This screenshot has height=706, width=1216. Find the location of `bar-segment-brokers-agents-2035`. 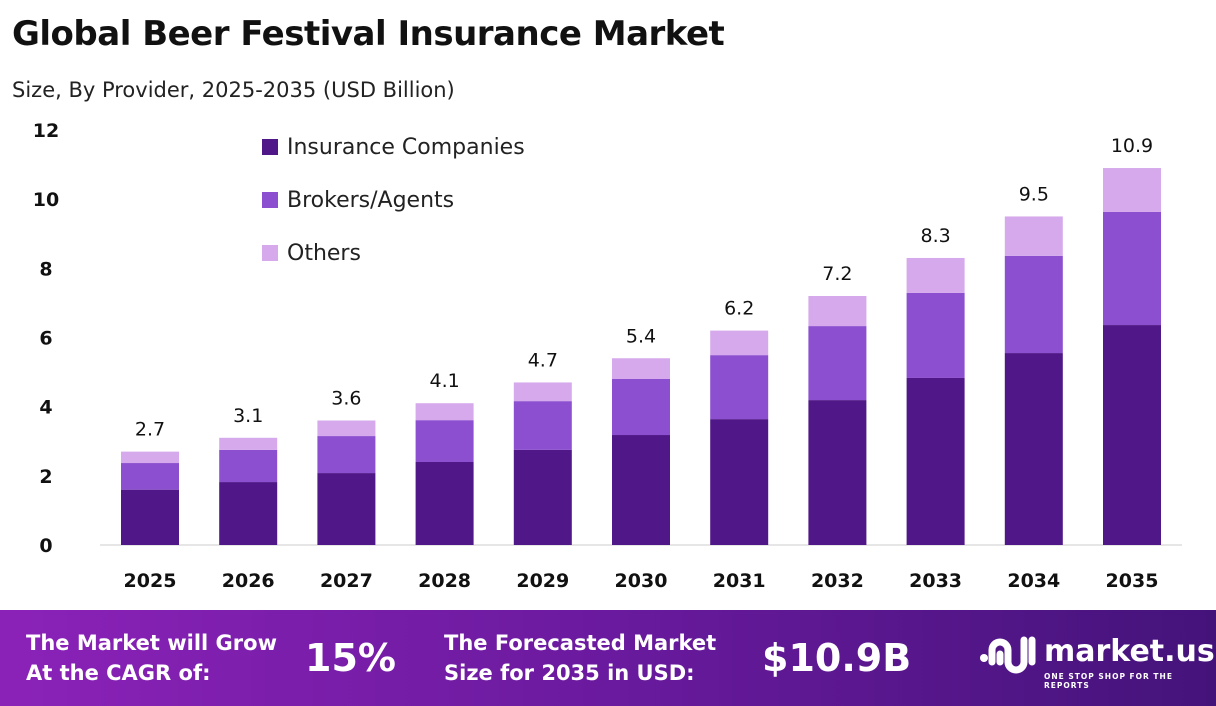

bar-segment-brokers-agents-2035 is located at coordinates (1132, 268).